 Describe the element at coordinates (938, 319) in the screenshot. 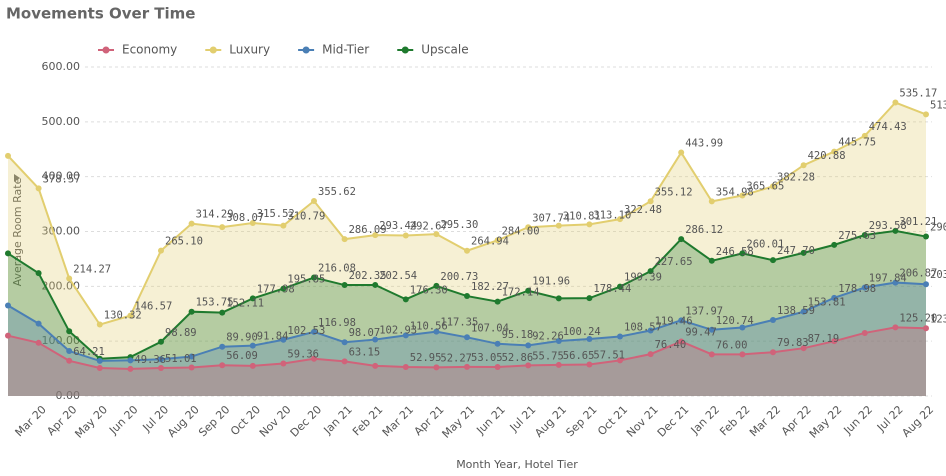

I see `data-label: 123.55` at that location.